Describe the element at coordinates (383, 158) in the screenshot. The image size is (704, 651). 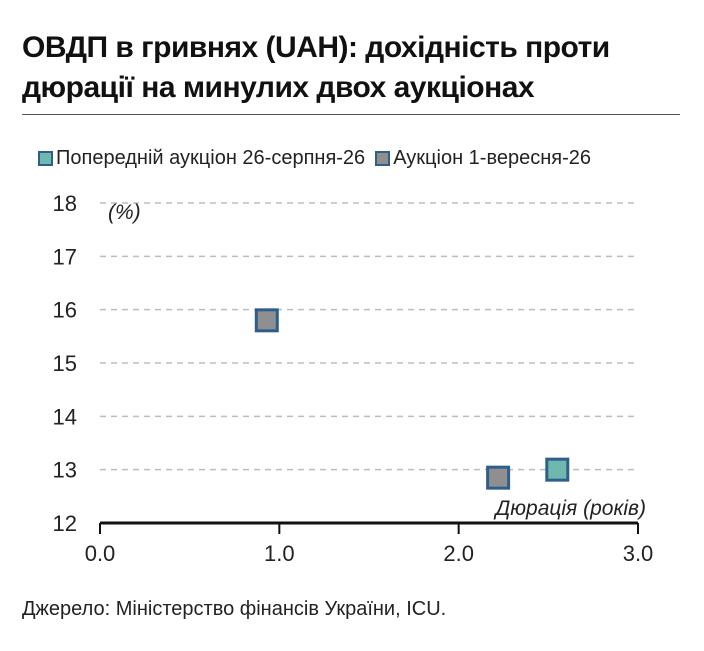
I see `legend-swatch-current` at that location.